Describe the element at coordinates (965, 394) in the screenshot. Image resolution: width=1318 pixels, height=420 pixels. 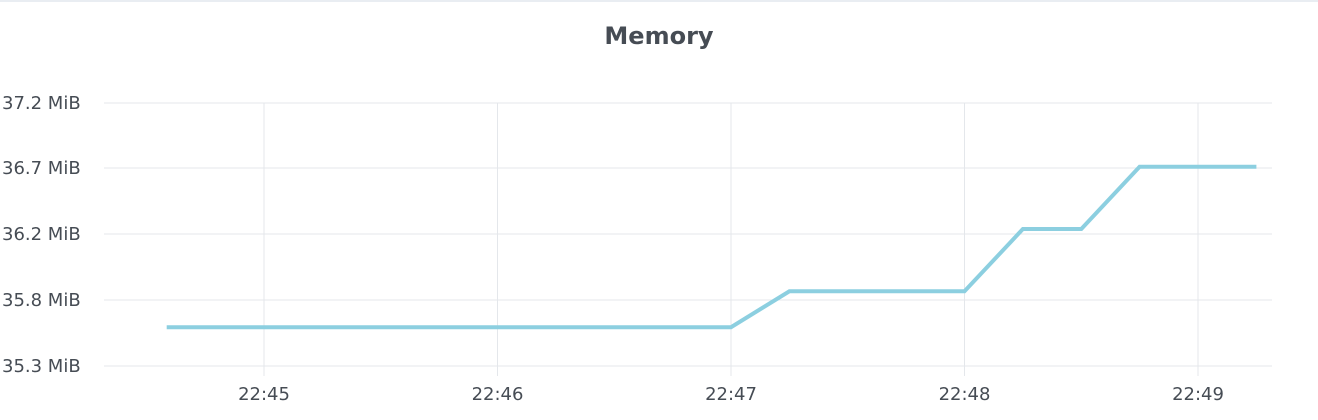
I see `x-tick-label: 22:48` at that location.